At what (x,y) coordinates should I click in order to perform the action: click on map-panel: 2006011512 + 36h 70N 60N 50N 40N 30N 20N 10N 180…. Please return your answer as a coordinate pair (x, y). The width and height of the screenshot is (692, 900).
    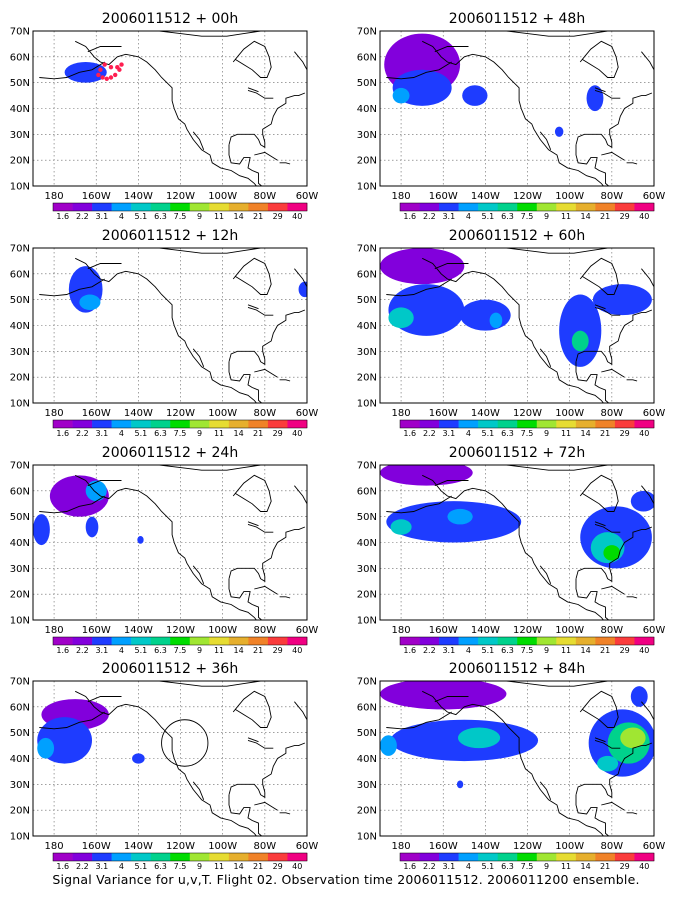
    Looking at the image, I should click on (164, 766).